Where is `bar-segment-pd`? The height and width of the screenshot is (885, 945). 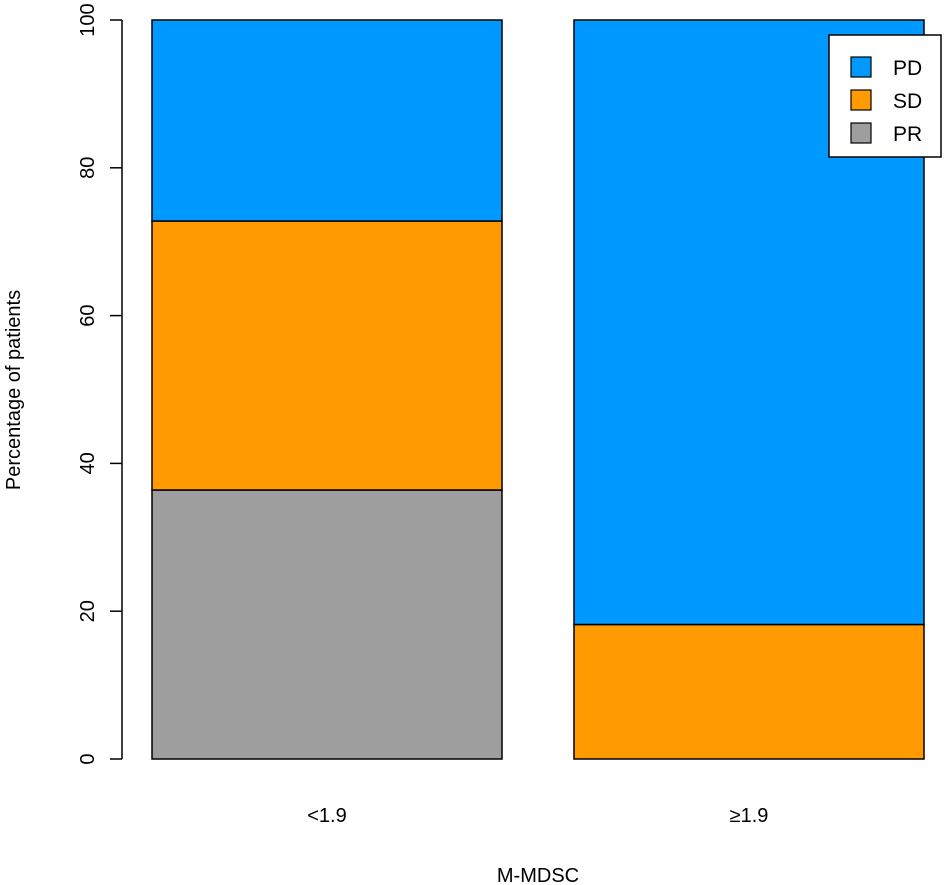
bar-segment-pd is located at coordinates (327, 120).